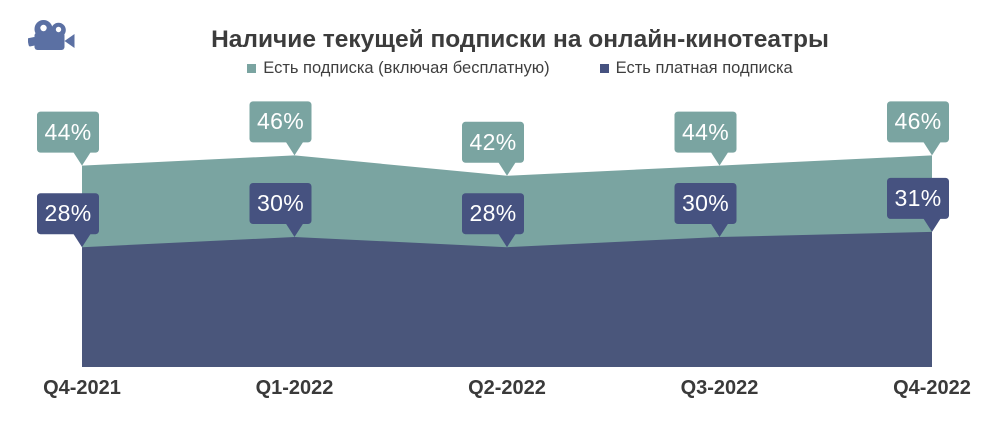  What do you see at coordinates (918, 128) in the screenshot?
I see `callout-any-Q4-2022` at bounding box center [918, 128].